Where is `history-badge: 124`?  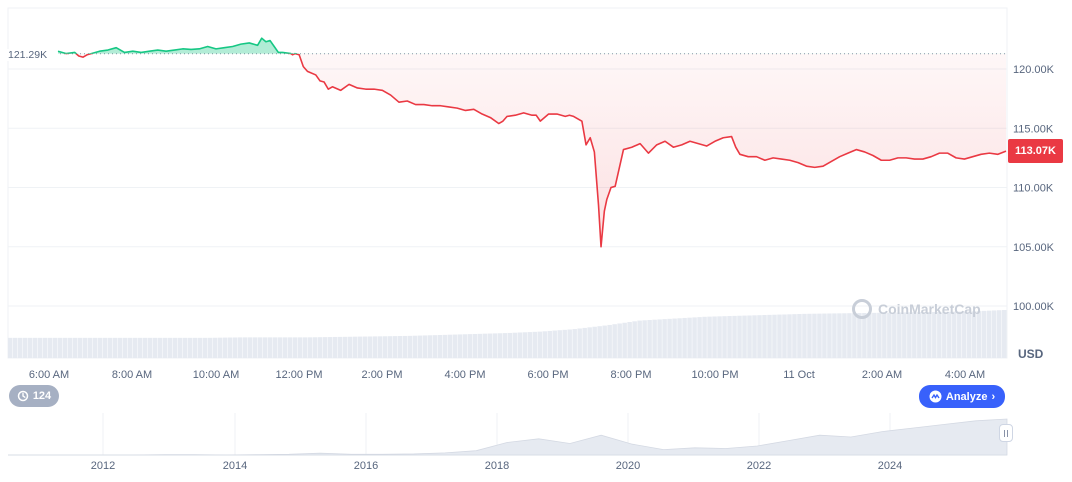 history-badge: 124 is located at coordinates (34, 396).